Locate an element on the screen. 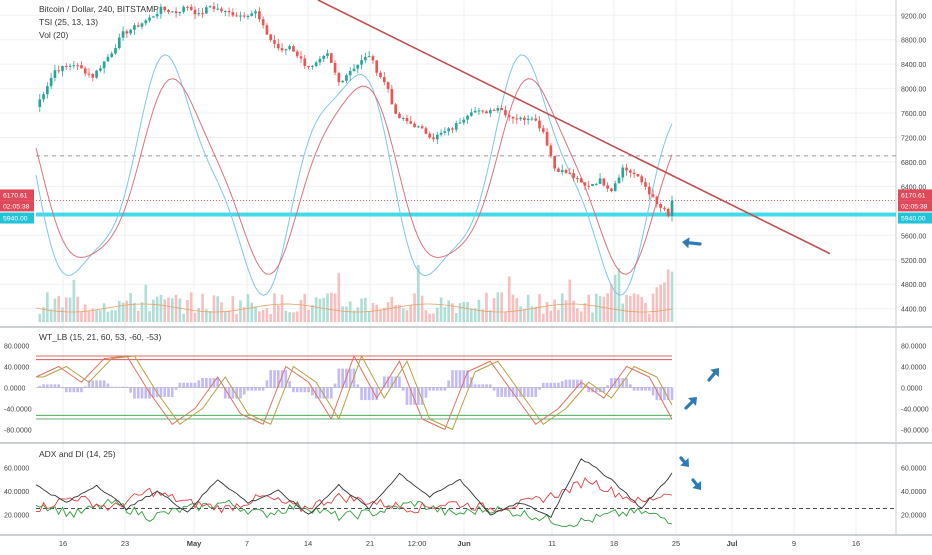  arrow-left-icon-head is located at coordinates (686, 243).